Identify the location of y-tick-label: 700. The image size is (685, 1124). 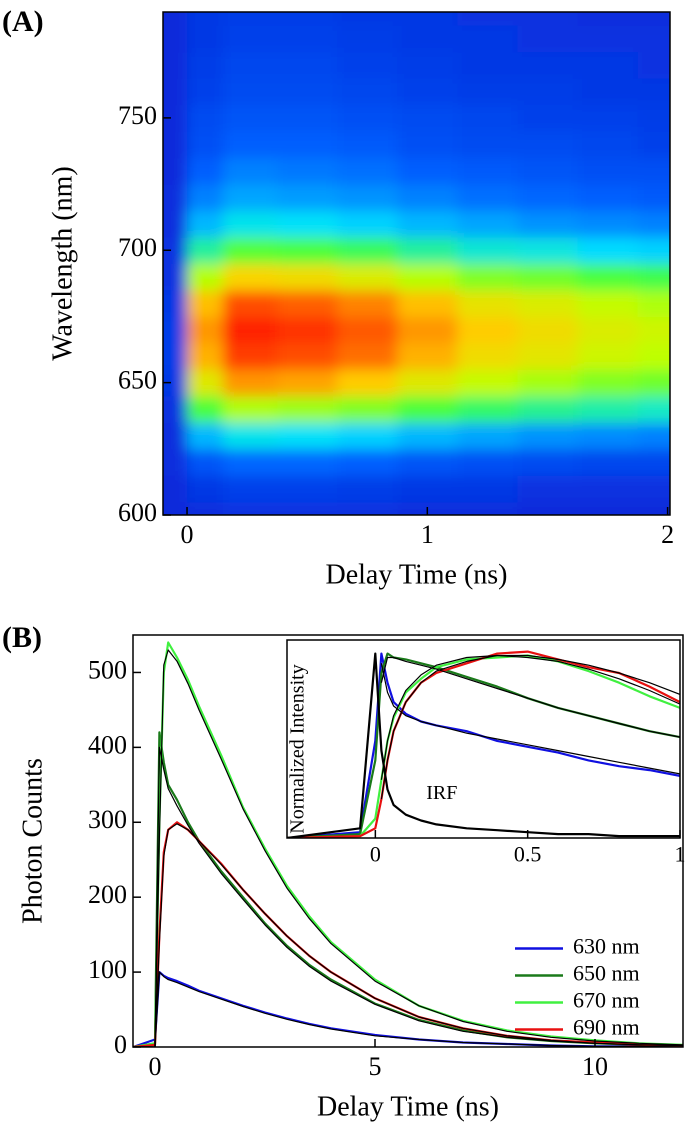
(137, 247).